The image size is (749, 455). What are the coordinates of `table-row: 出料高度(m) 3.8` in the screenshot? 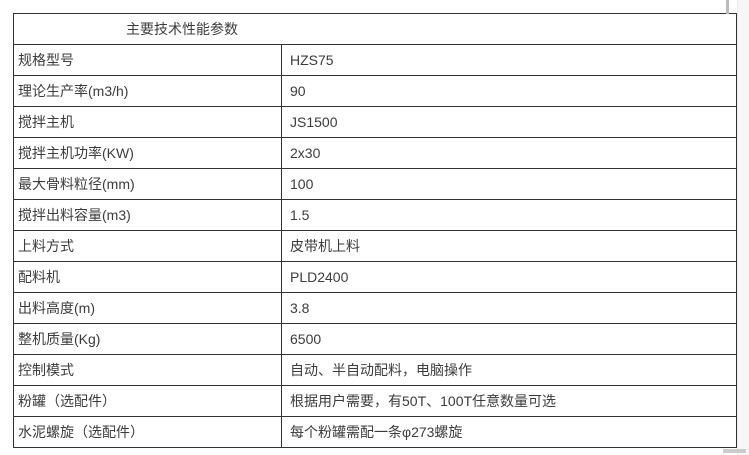 It's located at (375, 308).